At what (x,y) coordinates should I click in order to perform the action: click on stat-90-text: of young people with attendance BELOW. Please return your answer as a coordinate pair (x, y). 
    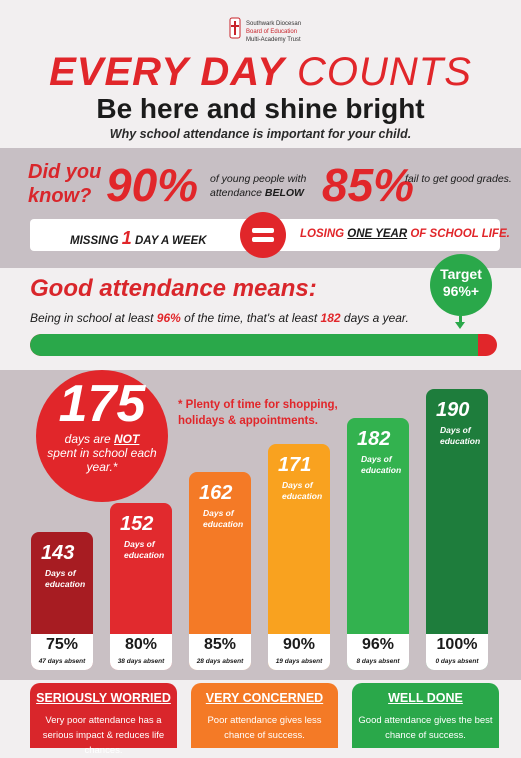
    Looking at the image, I should click on (265, 186).